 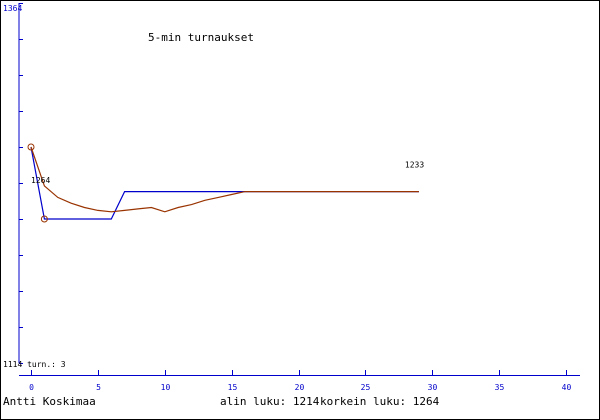 I want to click on chart-title: 5-min turnaukset, so click(x=201, y=37).